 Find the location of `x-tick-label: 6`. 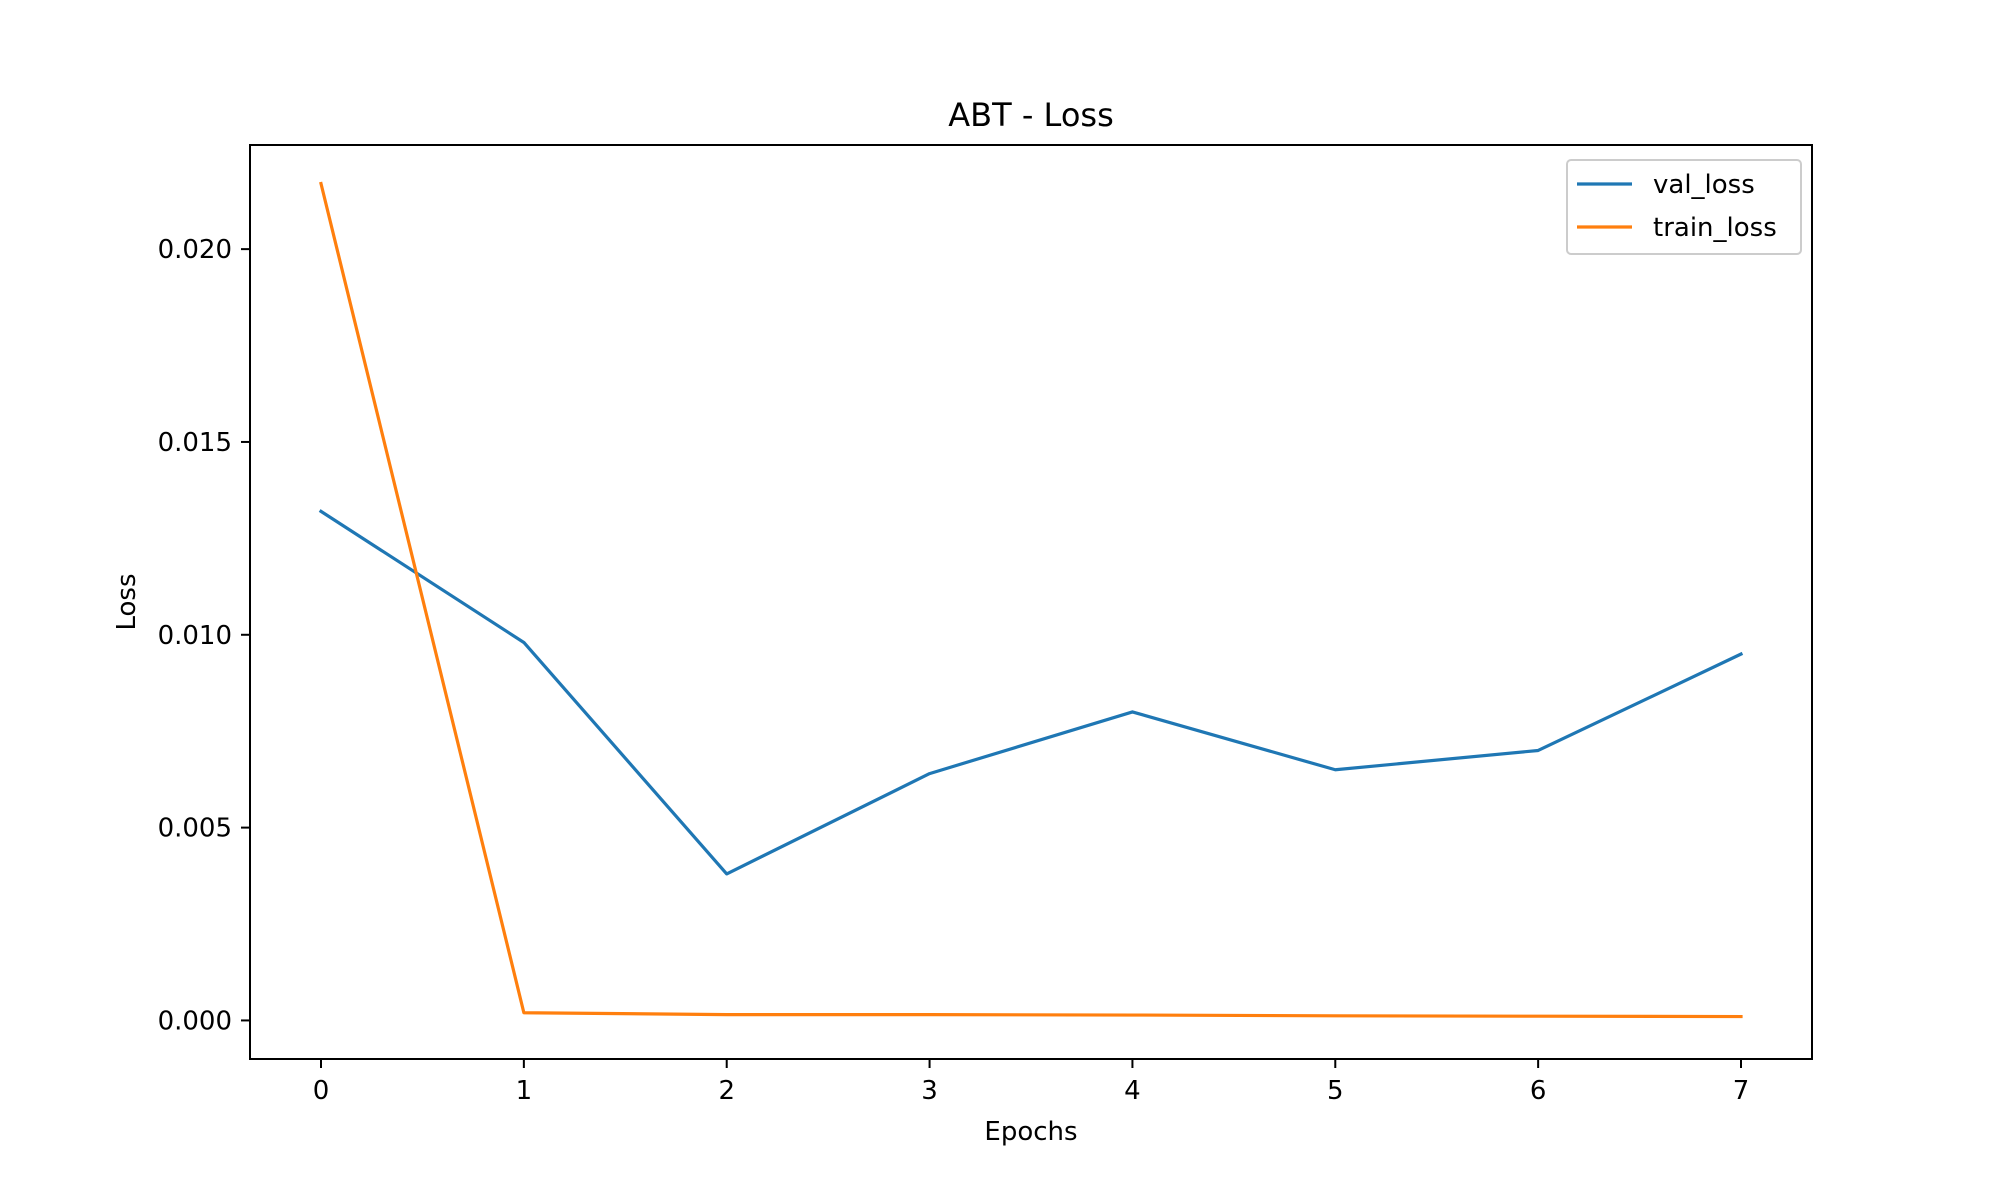

x-tick-label: 6 is located at coordinates (1538, 1091).